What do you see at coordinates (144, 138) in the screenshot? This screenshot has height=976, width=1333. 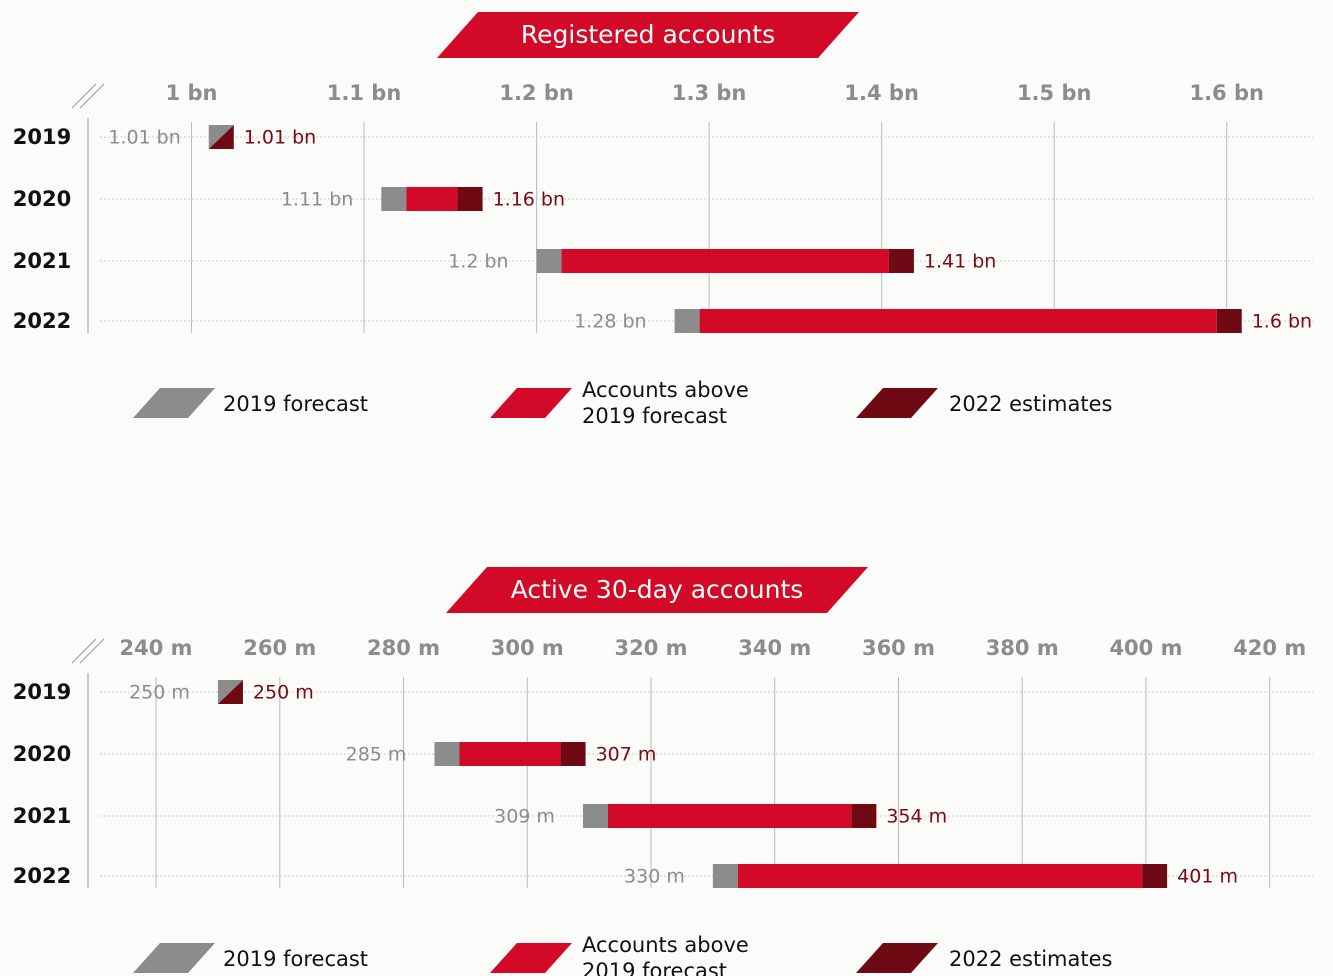 I see `forecast-label: 1.01 bn` at bounding box center [144, 138].